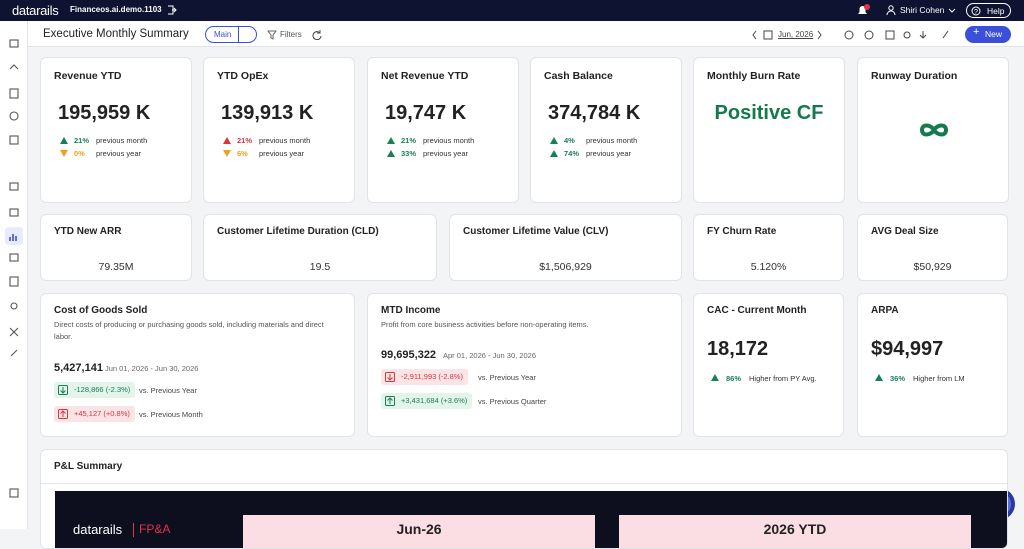 The height and width of the screenshot is (549, 1024). Describe the element at coordinates (79, 153) in the screenshot. I see `change-pct: 0%` at that location.